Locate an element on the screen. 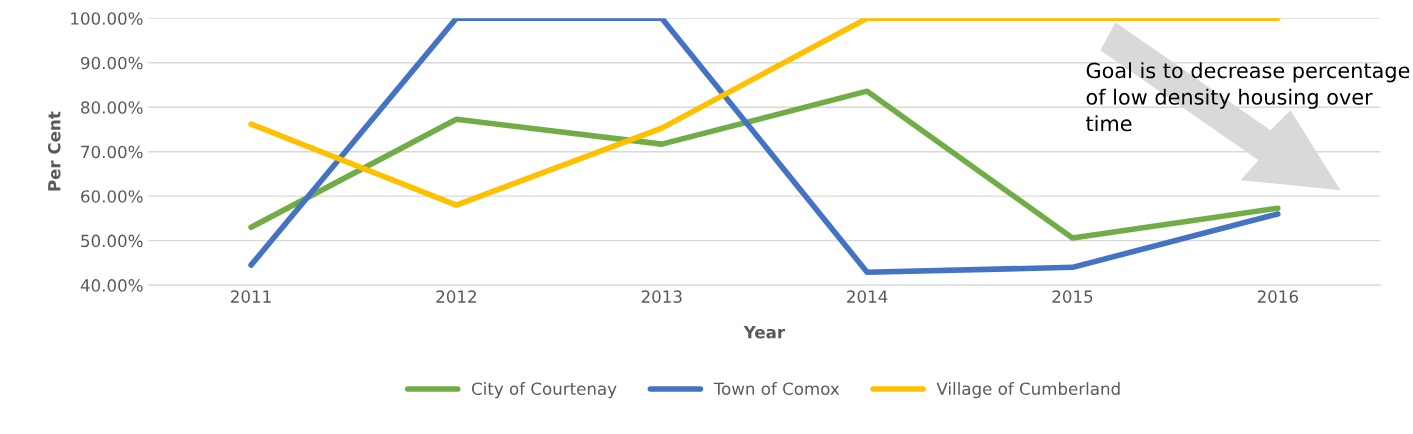 This screenshot has height=434, width=1413. x-tick-label: 2011 is located at coordinates (251, 296).